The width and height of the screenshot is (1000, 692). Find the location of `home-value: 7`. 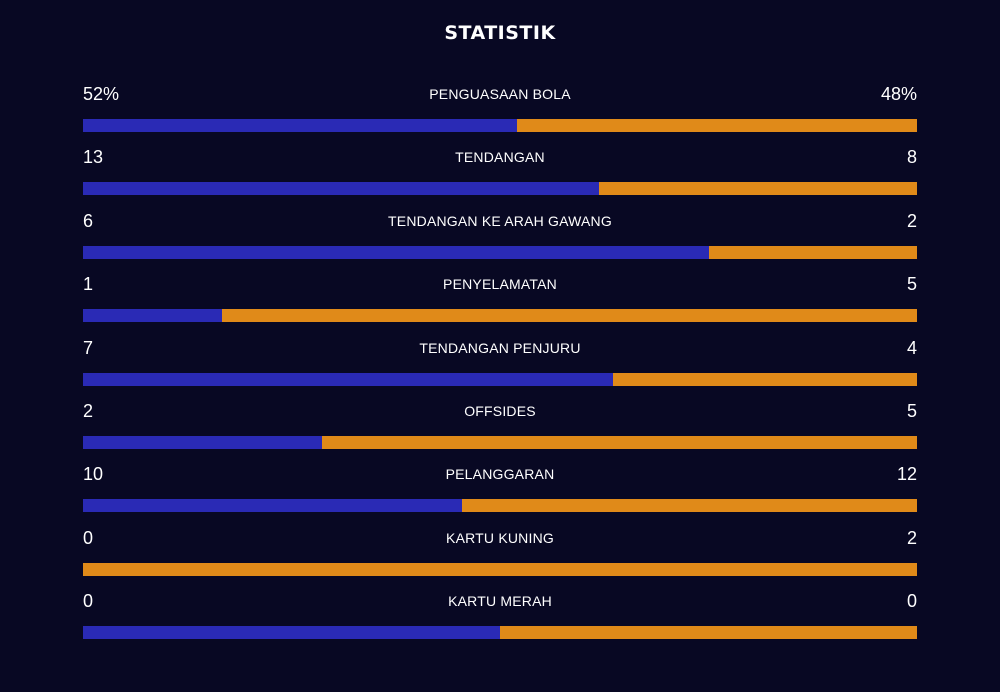

home-value: 7 is located at coordinates (88, 347).